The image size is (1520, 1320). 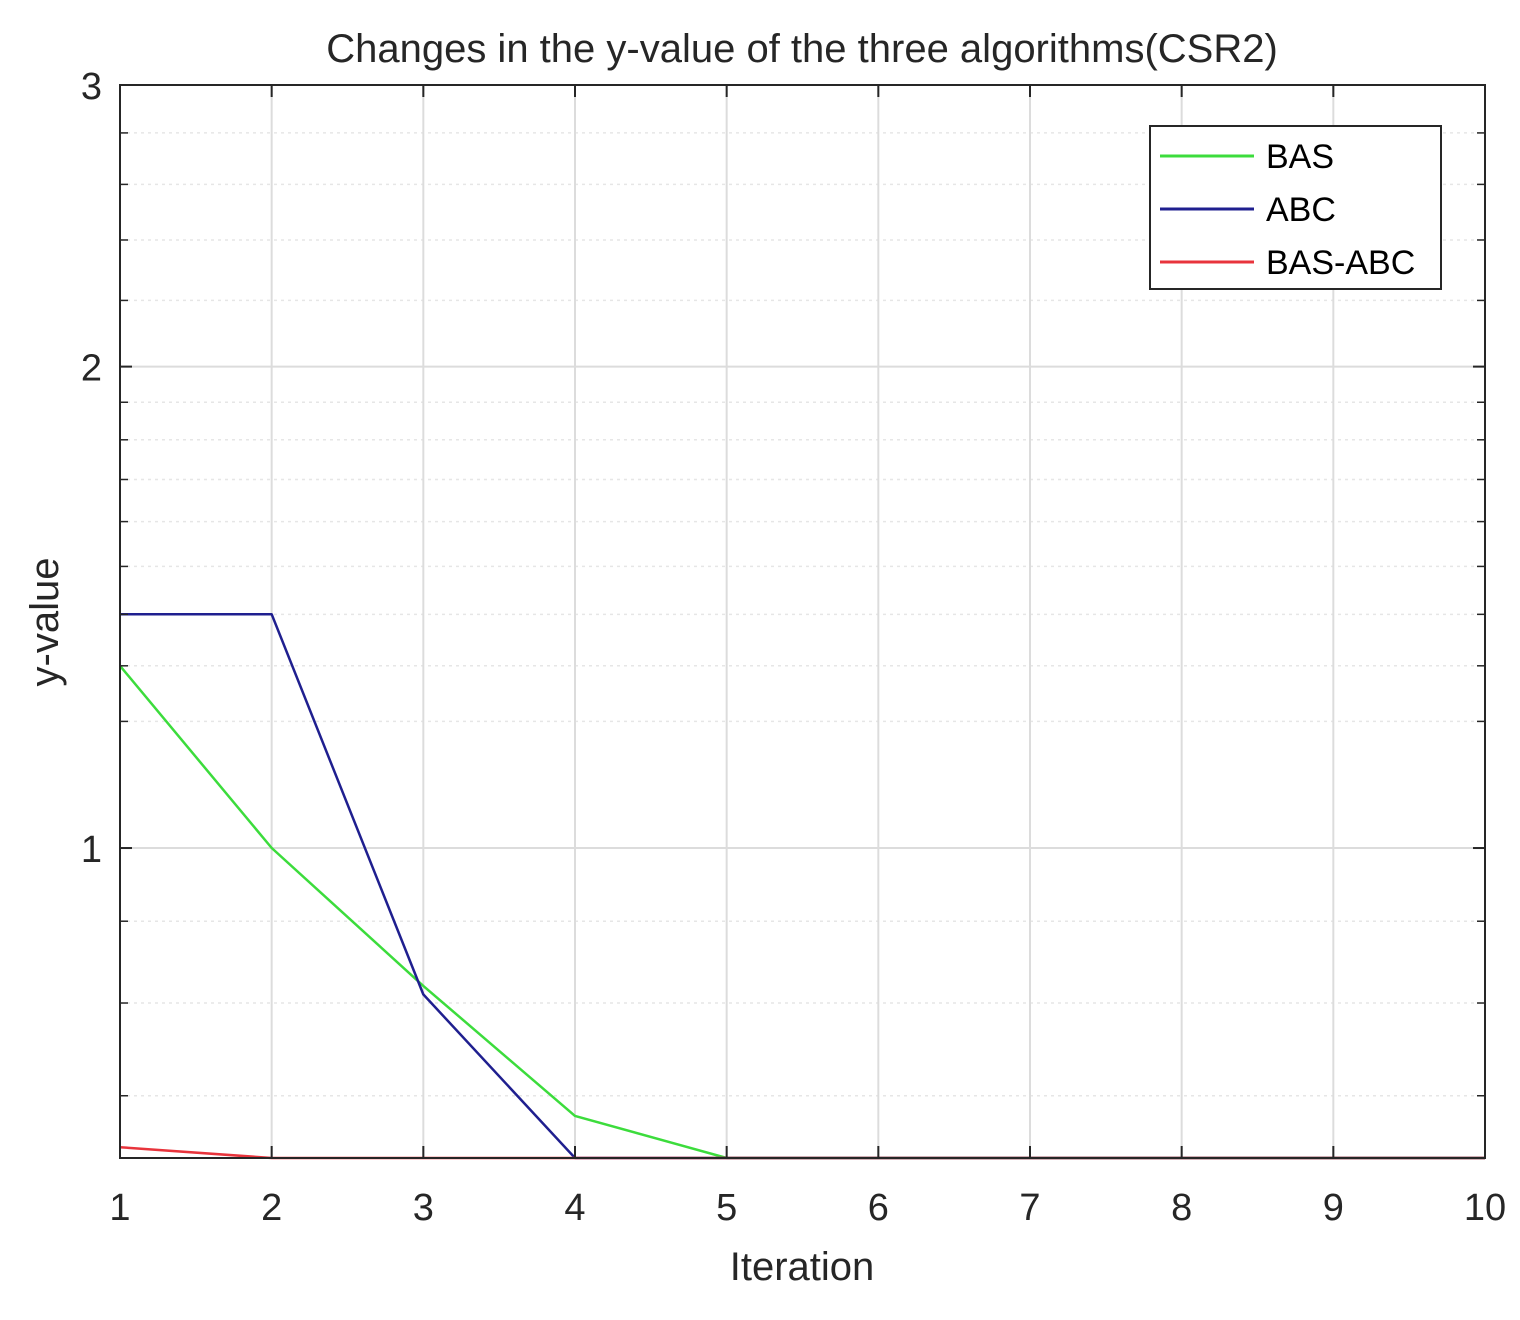 I want to click on x-tick-label: 8, so click(x=1181, y=1208).